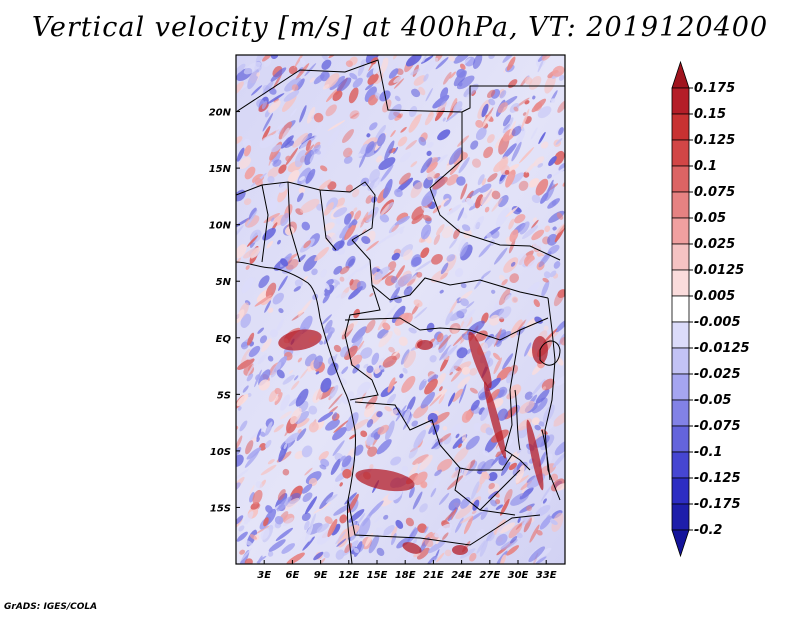 The height and width of the screenshot is (618, 800). I want to click on colorbar-swatch, so click(680, 257).